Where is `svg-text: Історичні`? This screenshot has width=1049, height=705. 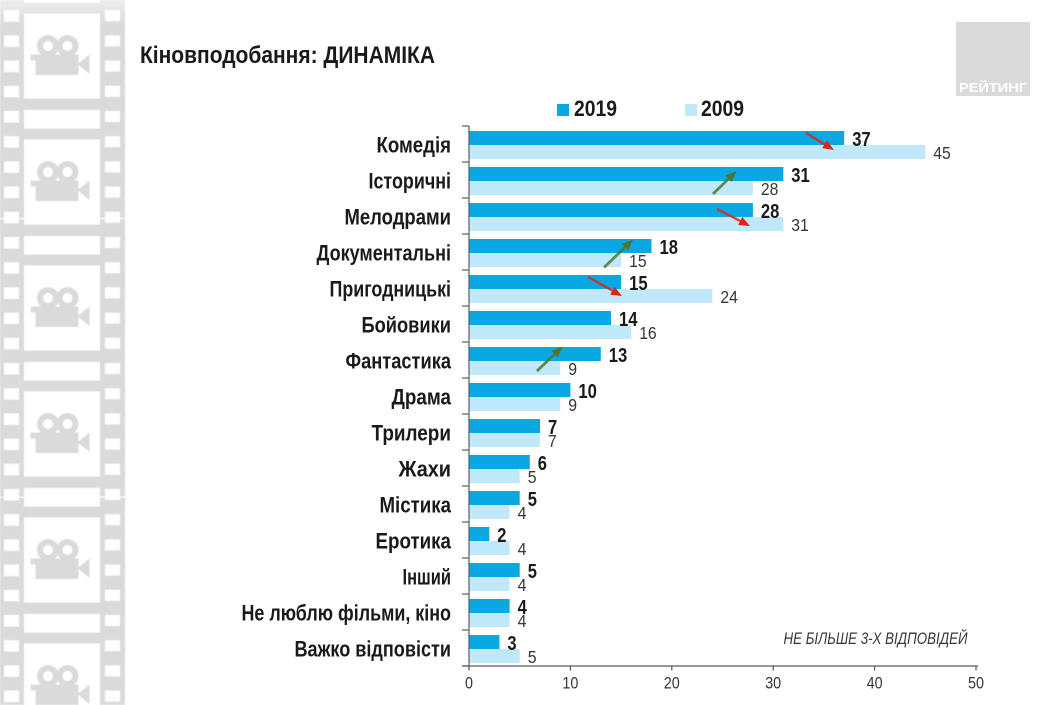 svg-text: Історичні is located at coordinates (410, 180).